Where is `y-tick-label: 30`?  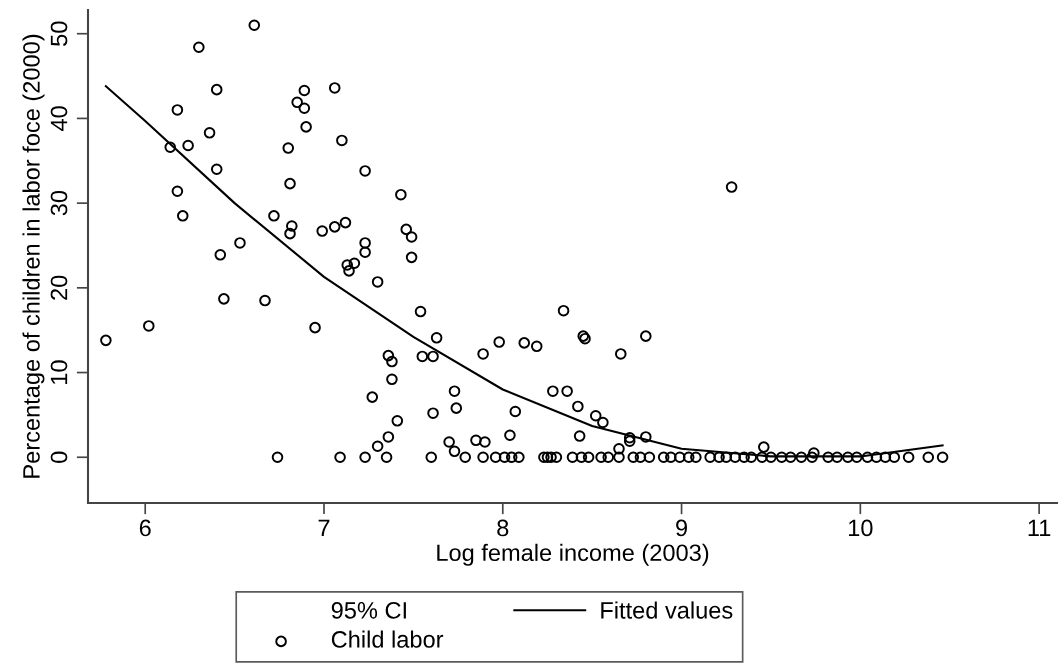
y-tick-label: 30 is located at coordinates (59, 203).